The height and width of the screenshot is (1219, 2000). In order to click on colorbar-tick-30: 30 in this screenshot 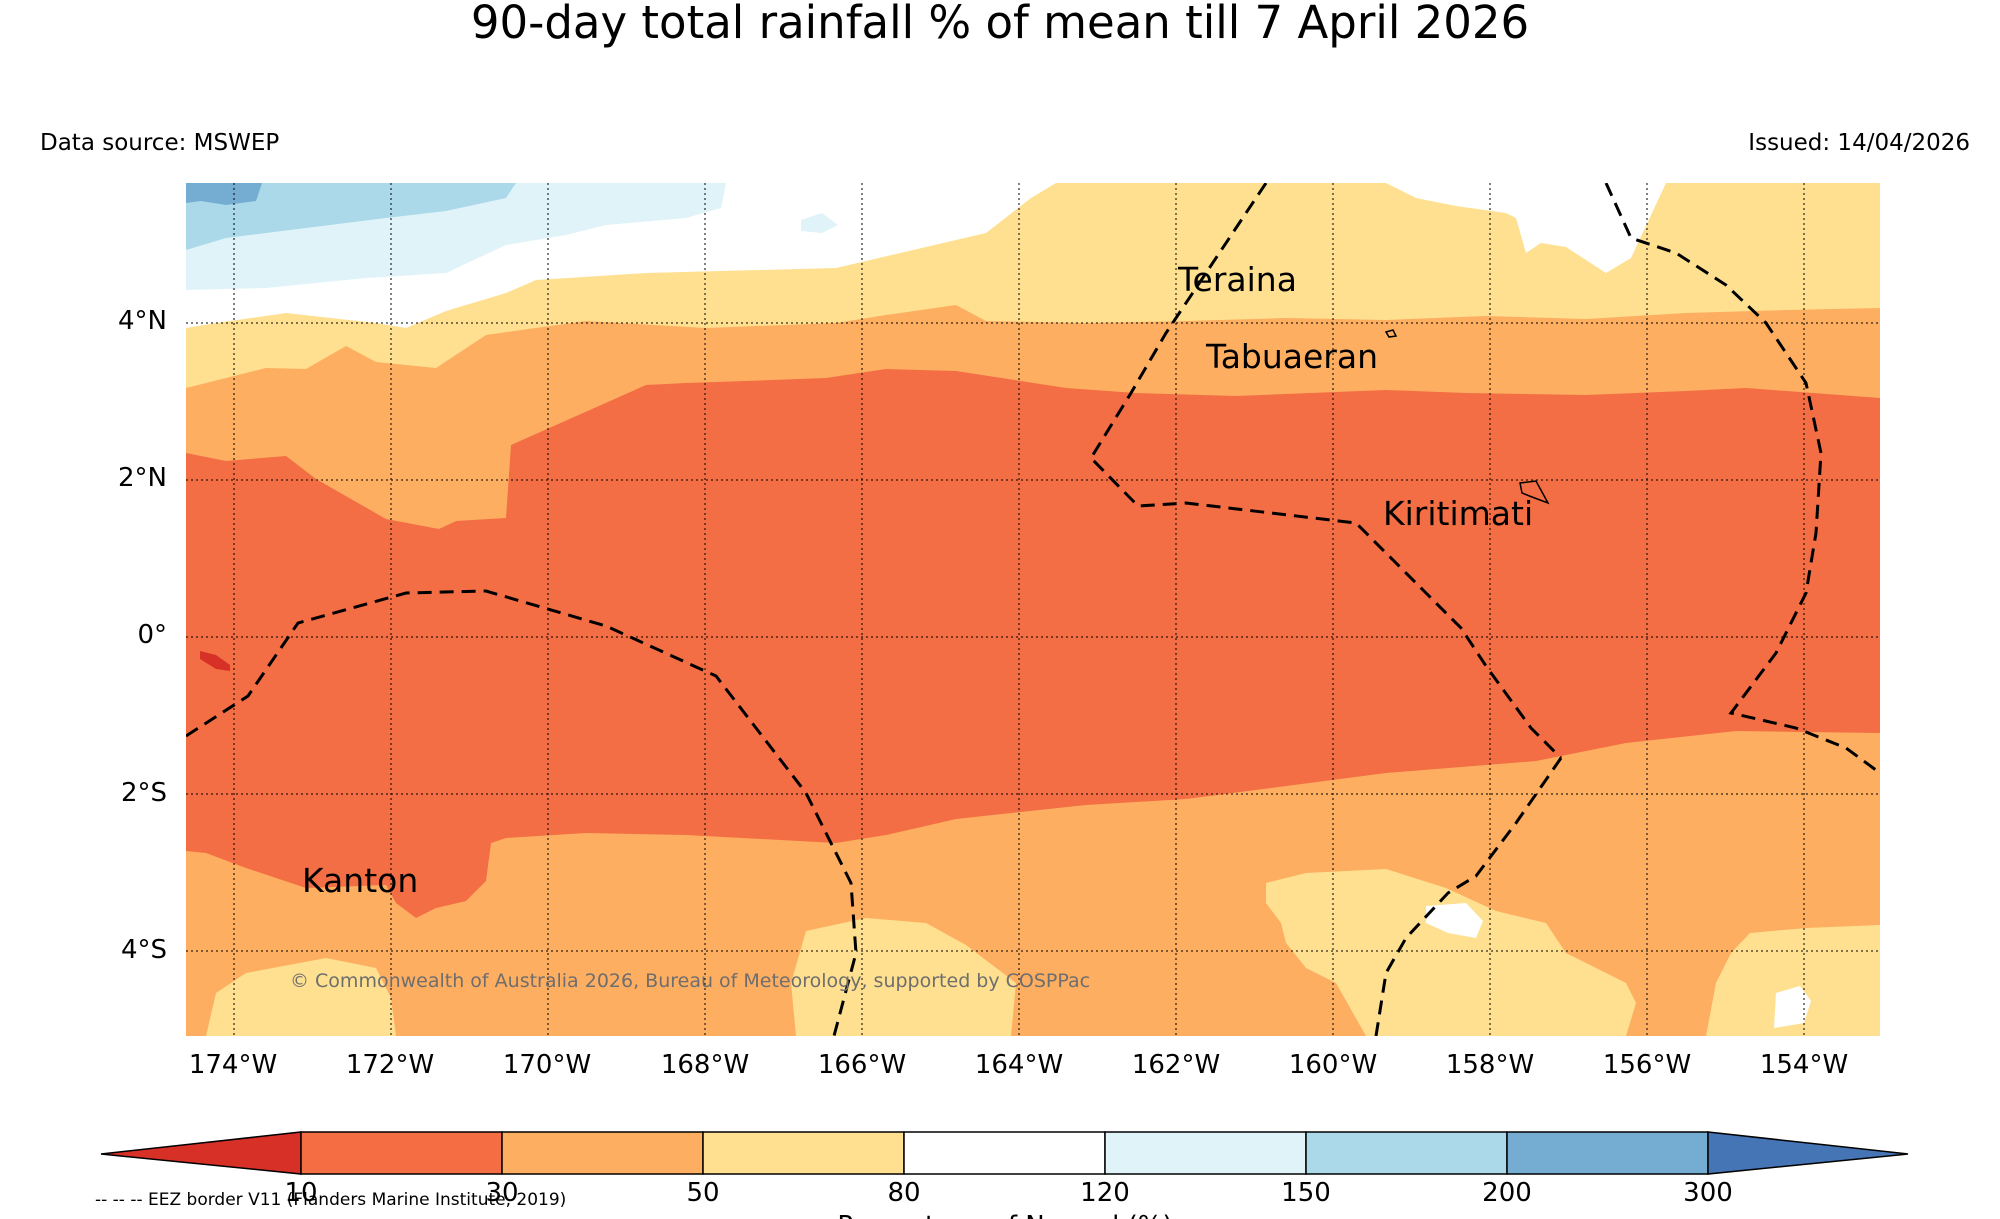, I will do `click(501, 1193)`.